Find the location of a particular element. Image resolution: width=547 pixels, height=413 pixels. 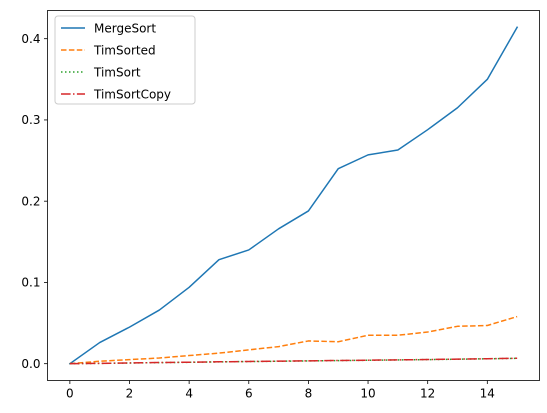

y-tick-label: 0.2 is located at coordinates (30, 201).